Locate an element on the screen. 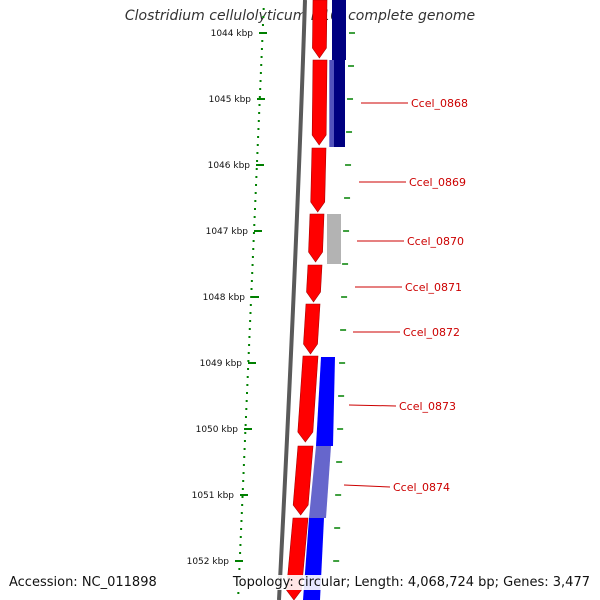 The image size is (600, 600). gene-group is located at coordinates (316, 300).